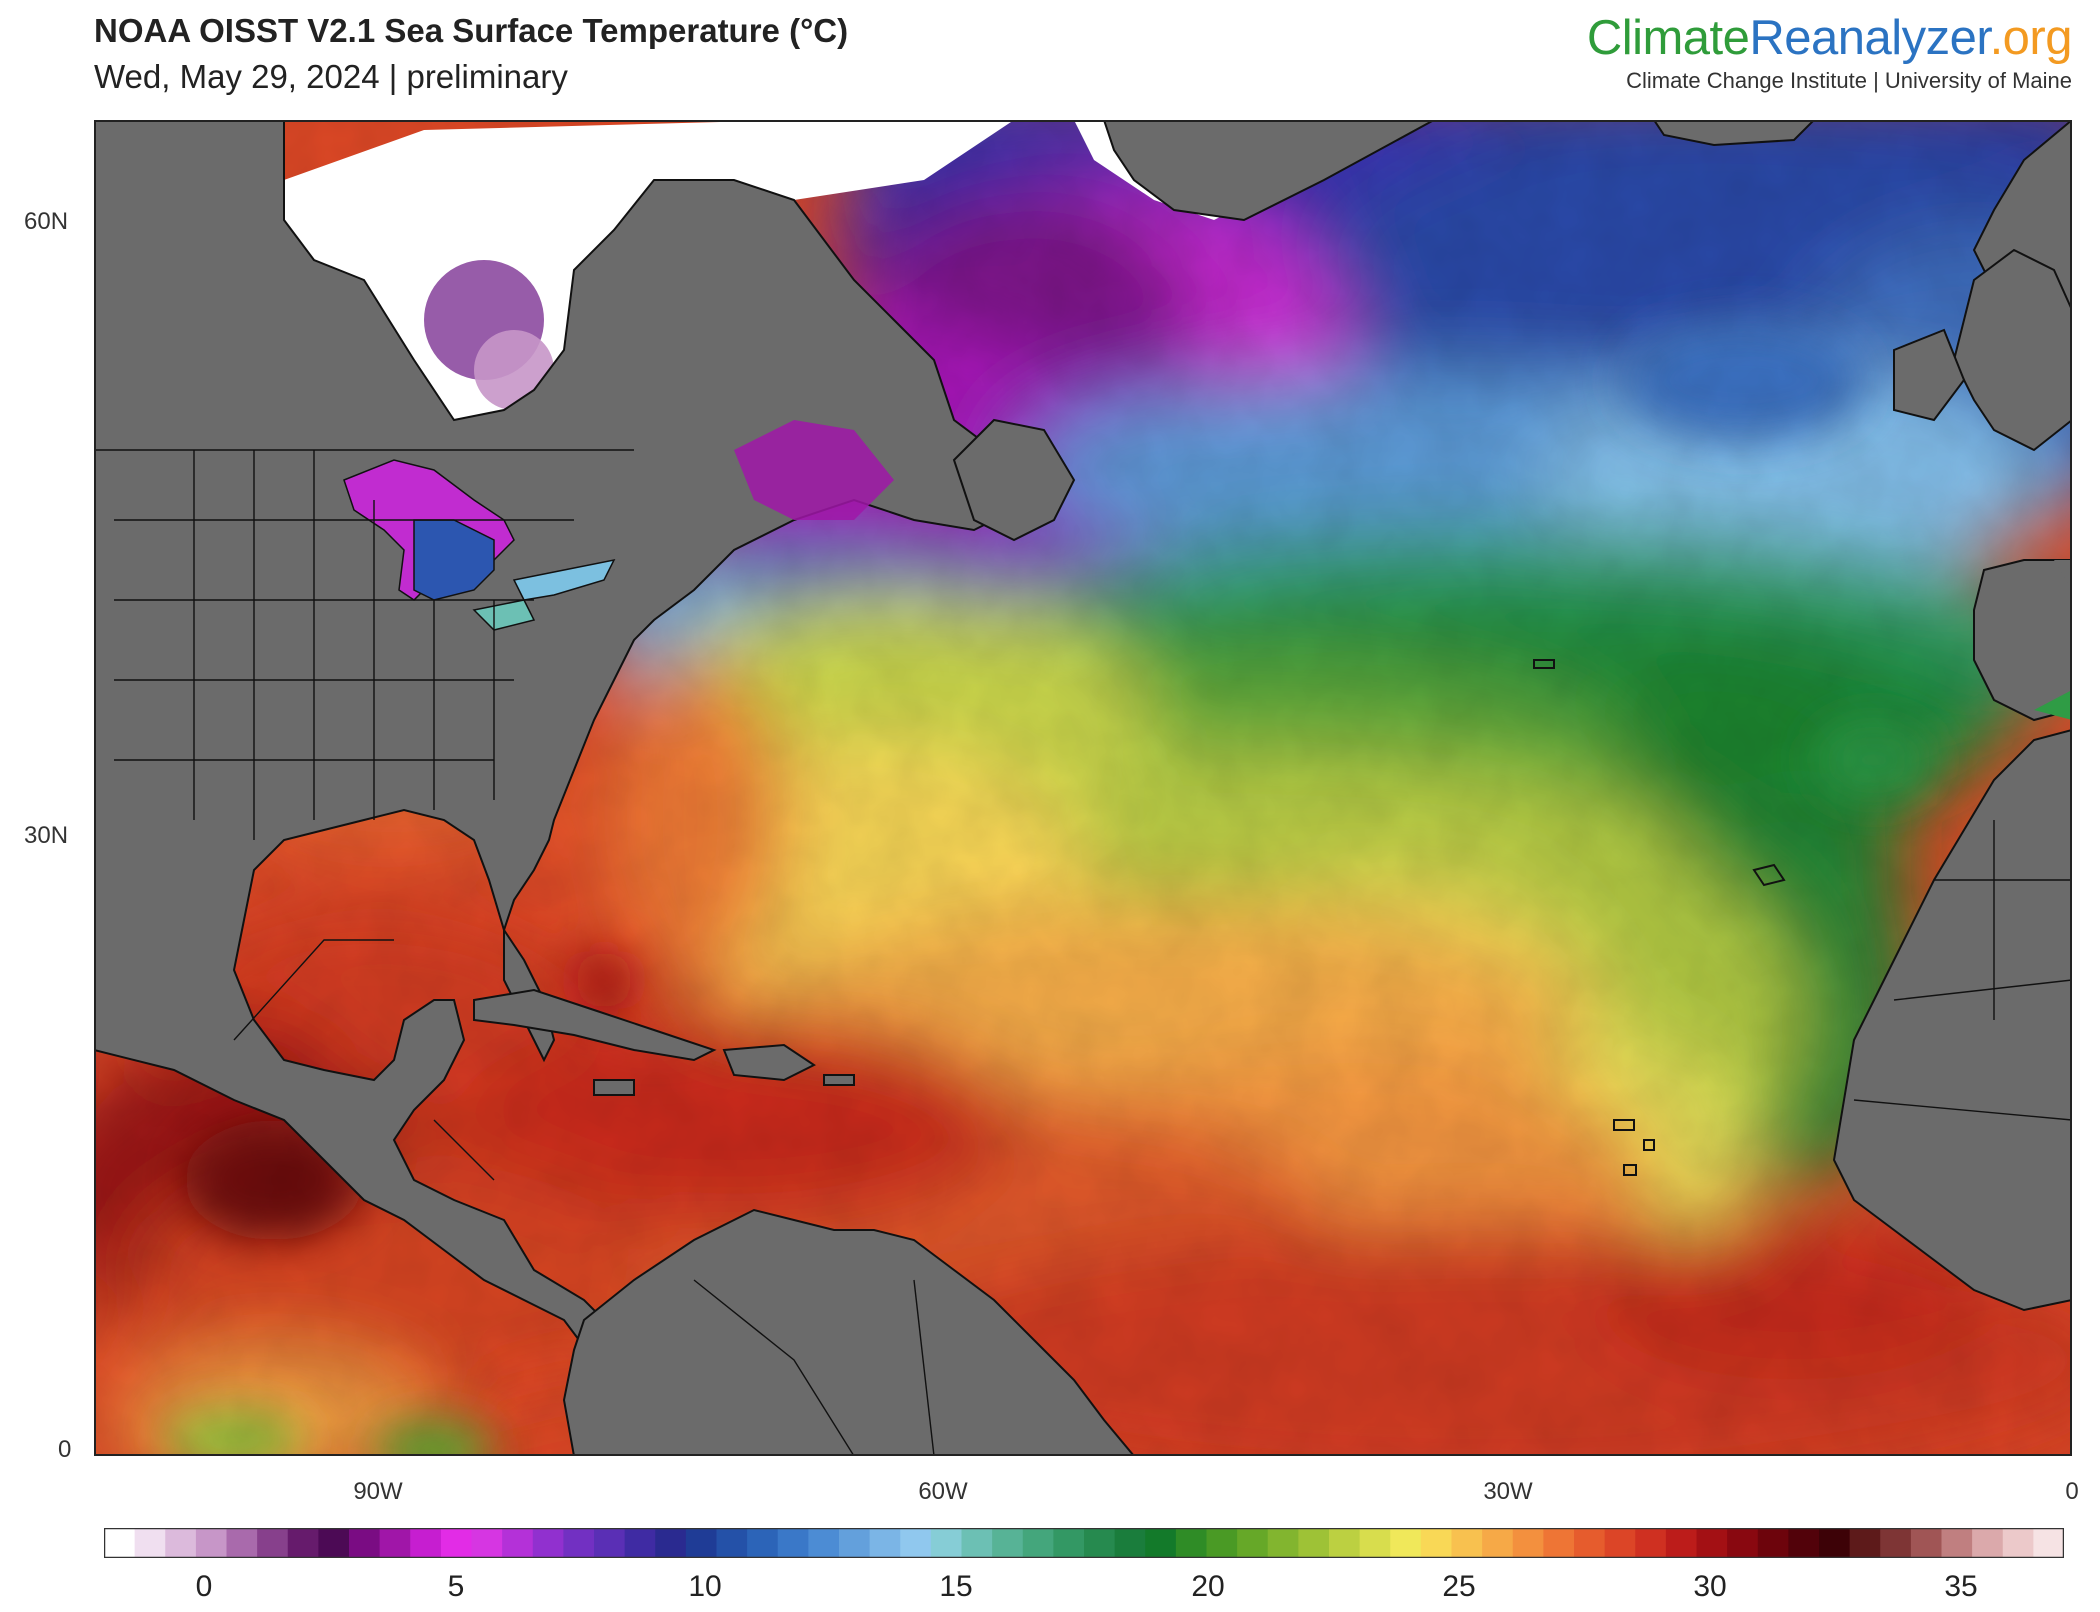 This screenshot has height=1612, width=2100. What do you see at coordinates (1961, 1586) in the screenshot?
I see `colorbar-label-35: 35` at bounding box center [1961, 1586].